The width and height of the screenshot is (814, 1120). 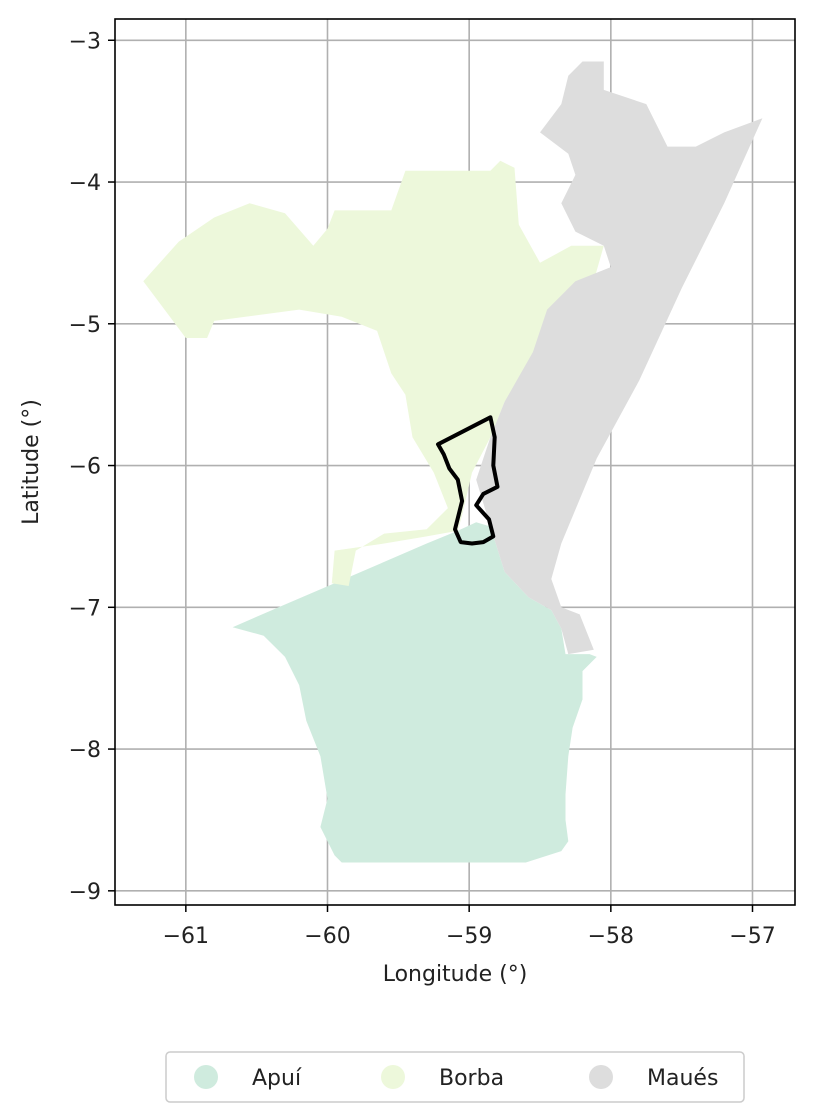 What do you see at coordinates (611, 936) in the screenshot?
I see `x-tick-label-3: −58` at bounding box center [611, 936].